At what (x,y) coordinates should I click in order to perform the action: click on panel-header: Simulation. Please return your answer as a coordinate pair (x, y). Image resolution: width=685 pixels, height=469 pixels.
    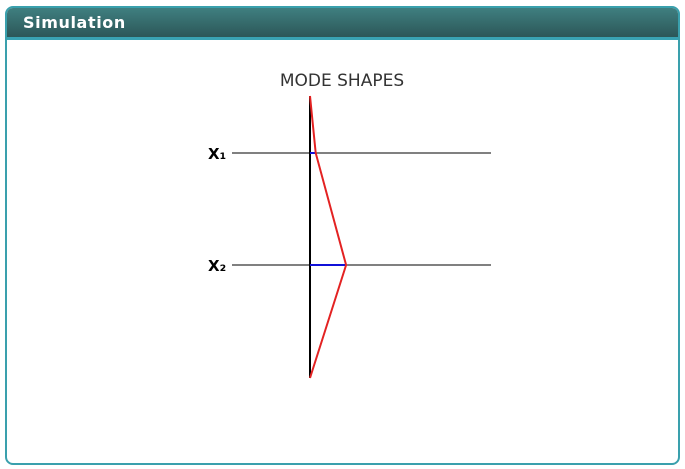
    Looking at the image, I should click on (342, 24).